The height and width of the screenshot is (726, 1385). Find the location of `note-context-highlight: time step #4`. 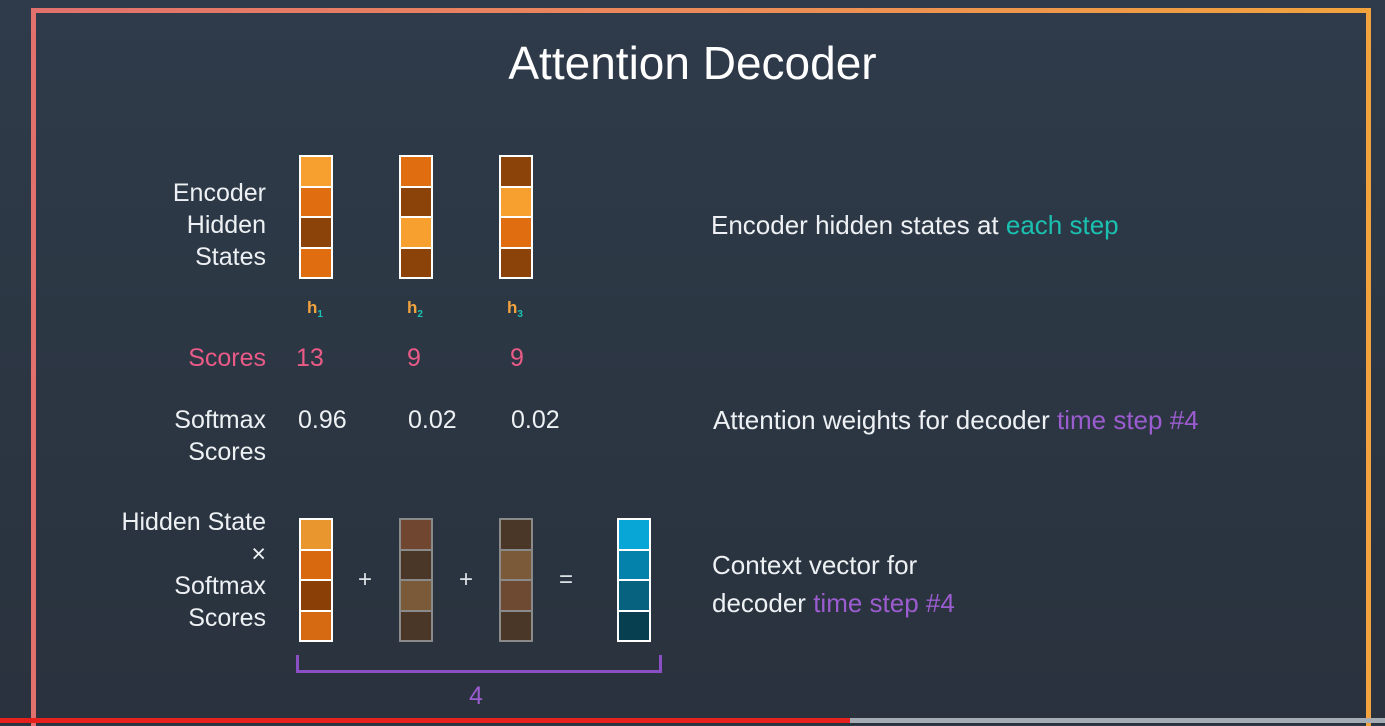

note-context-highlight: time step #4 is located at coordinates (884, 603).